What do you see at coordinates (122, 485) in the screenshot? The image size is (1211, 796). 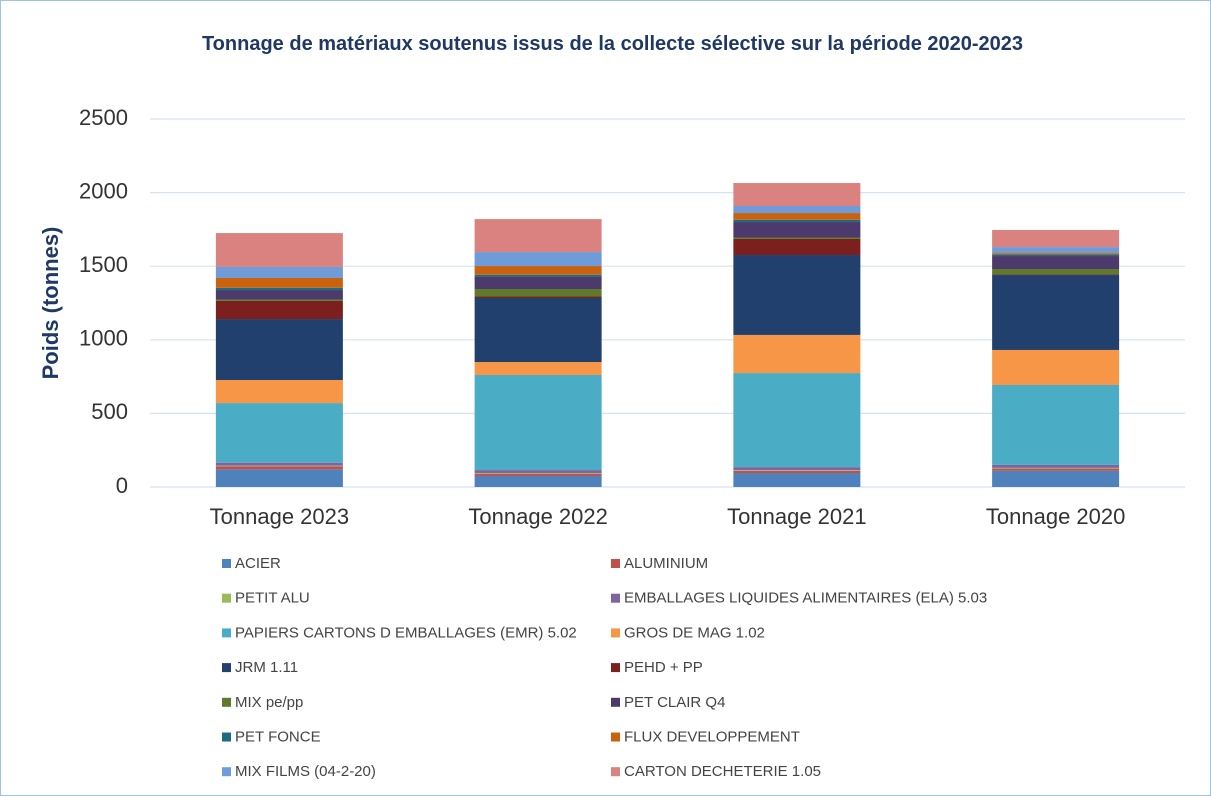 I see `y-tick-label: 0` at bounding box center [122, 485].